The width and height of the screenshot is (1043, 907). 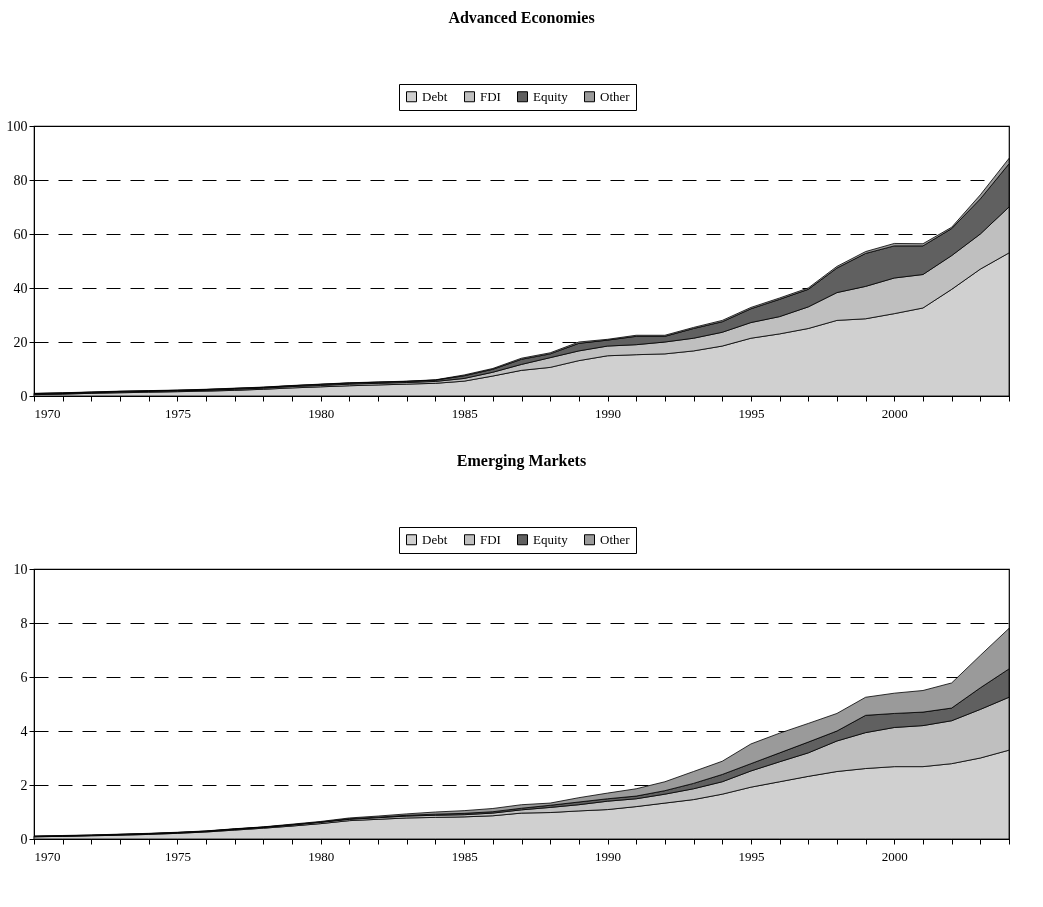 I want to click on chart-title: Emerging Markets, so click(x=521, y=460).